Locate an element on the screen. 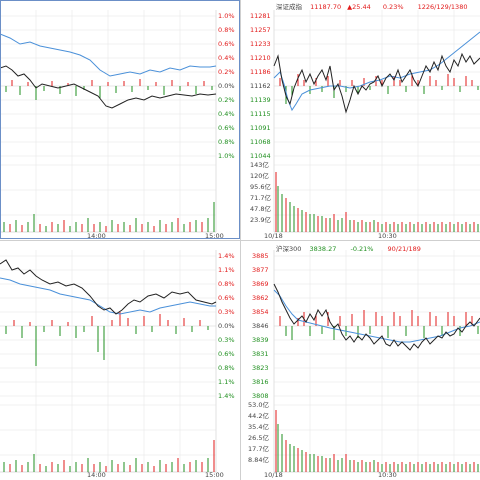 This screenshot has height=480, width=480. price-label: 11068 is located at coordinates (260, 142).